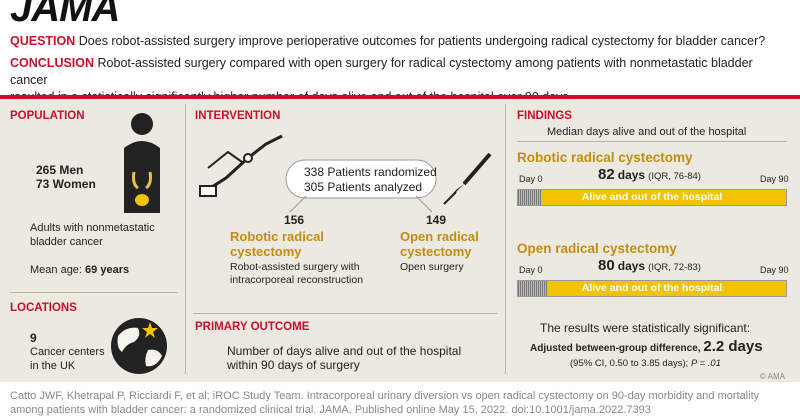  What do you see at coordinates (436, 251) in the screenshot?
I see `open-name2: cystectomy` at bounding box center [436, 251].